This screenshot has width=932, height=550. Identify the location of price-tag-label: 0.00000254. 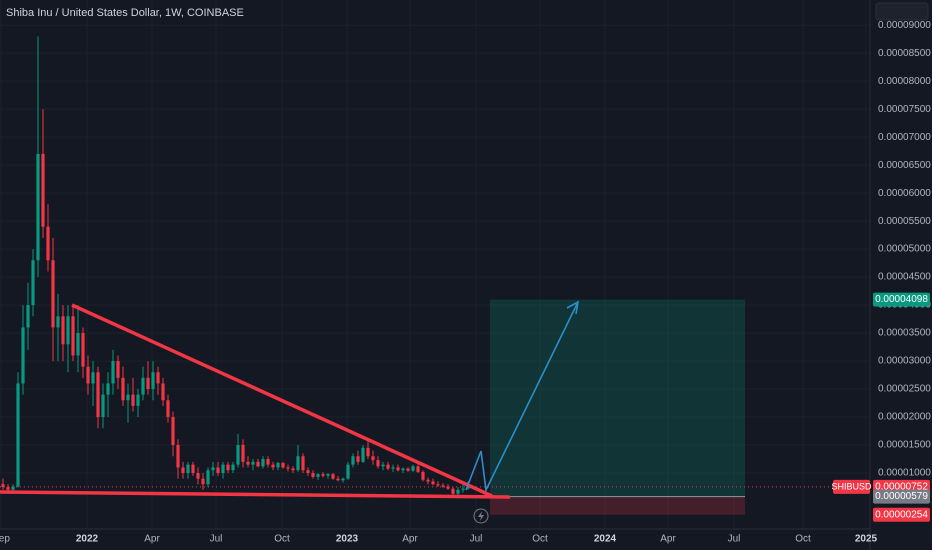
(901, 514).